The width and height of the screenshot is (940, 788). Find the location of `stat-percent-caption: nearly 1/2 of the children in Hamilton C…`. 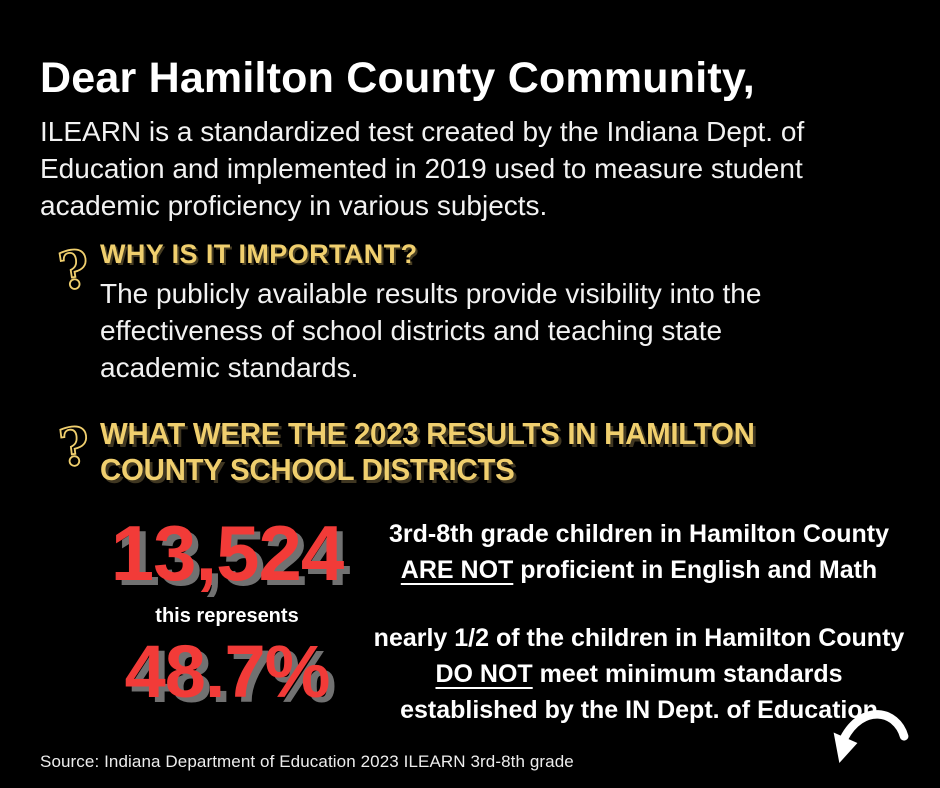

stat-percent-caption: nearly 1/2 of the children in Hamilton C… is located at coordinates (639, 674).